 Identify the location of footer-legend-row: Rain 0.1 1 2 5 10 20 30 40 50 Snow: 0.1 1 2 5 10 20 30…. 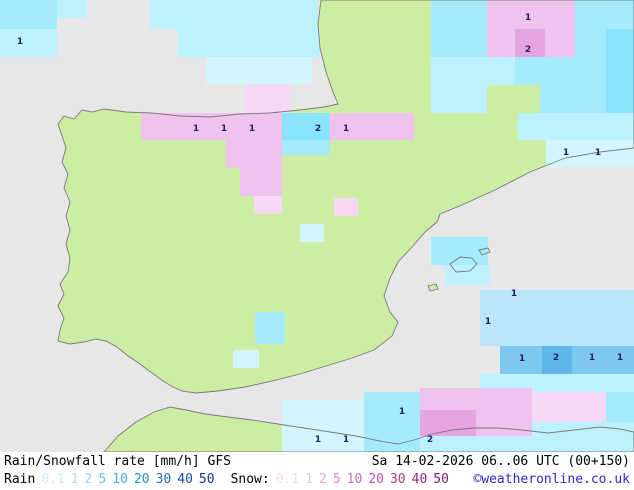
(317, 480).